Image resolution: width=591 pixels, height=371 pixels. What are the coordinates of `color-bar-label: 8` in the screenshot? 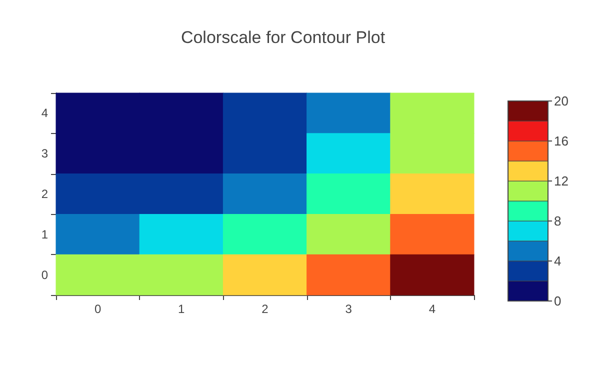 It's located at (558, 221).